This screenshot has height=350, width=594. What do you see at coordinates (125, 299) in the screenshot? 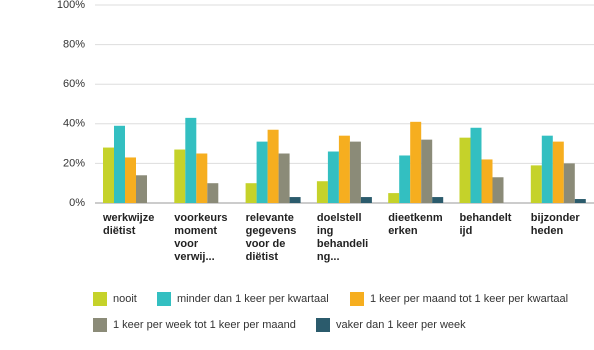
I see `legend-label: nooit` at bounding box center [125, 299].